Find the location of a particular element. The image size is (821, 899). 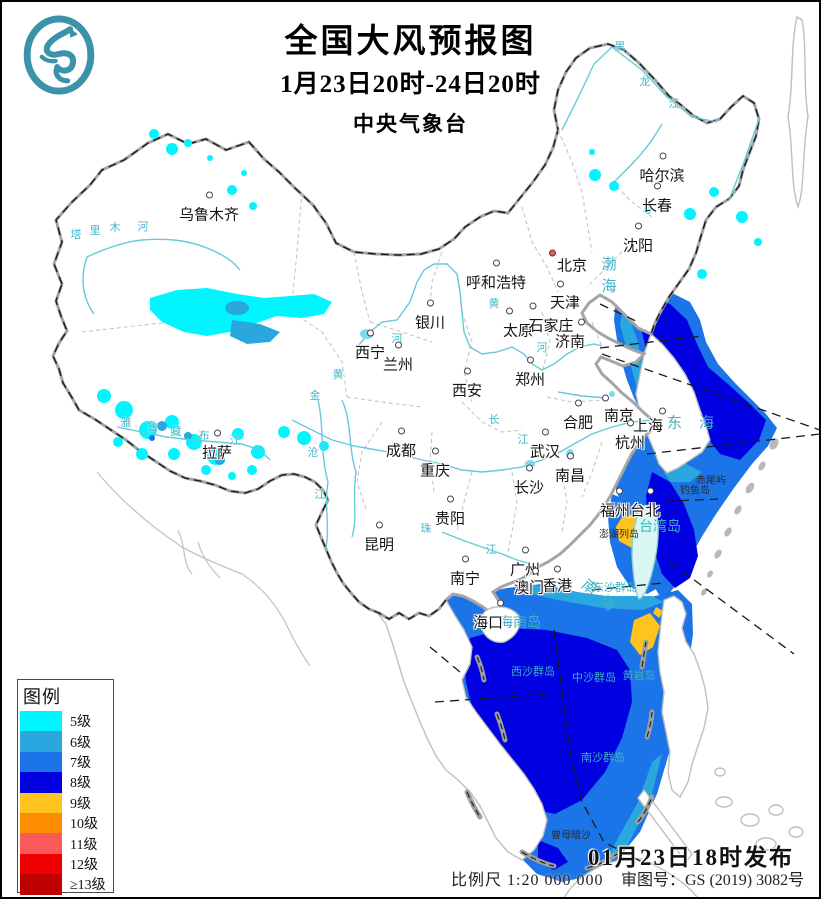

nine-dash-line-cores is located at coordinates (559, 755).